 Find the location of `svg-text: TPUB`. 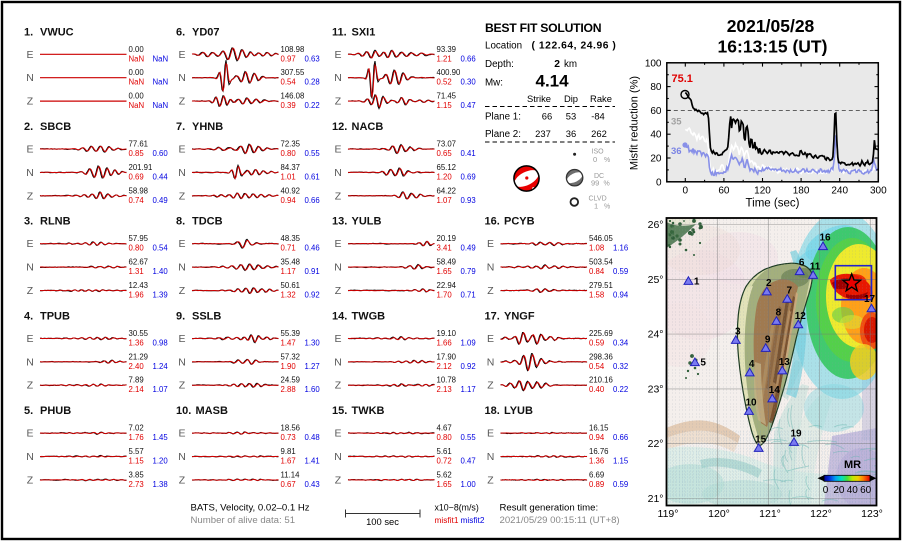

svg-text: TPUB is located at coordinates (55, 316).